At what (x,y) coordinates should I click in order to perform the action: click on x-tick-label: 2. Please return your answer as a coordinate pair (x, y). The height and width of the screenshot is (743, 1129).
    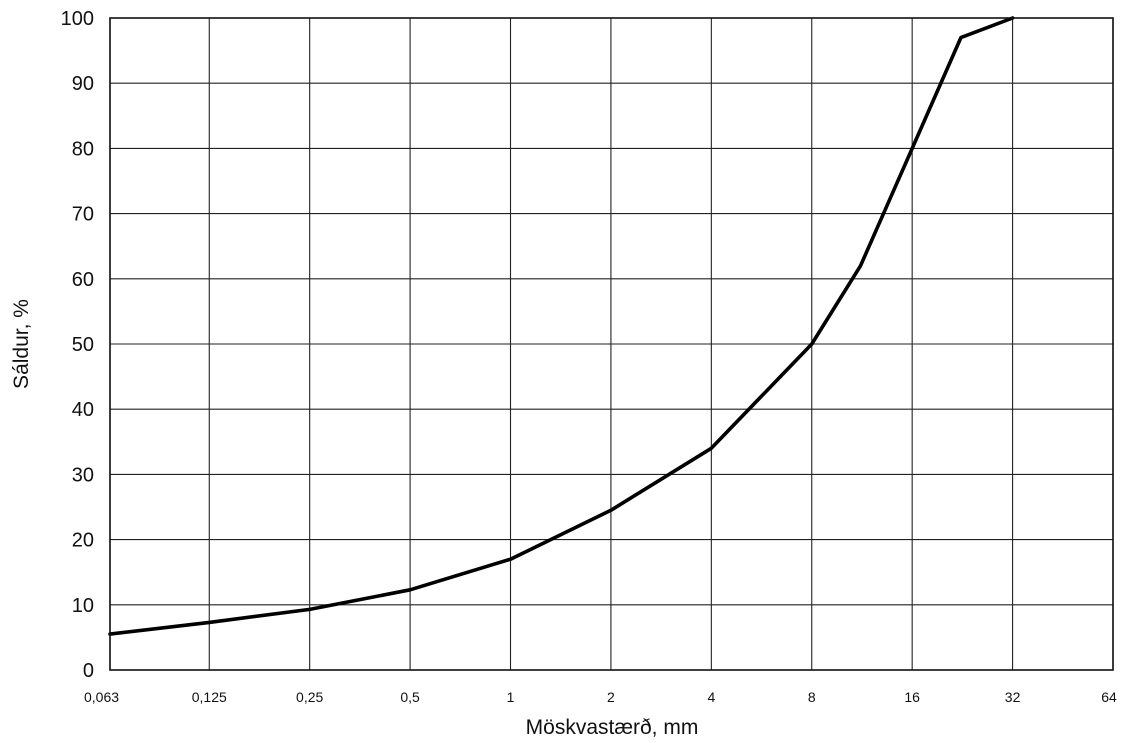
    Looking at the image, I should click on (611, 697).